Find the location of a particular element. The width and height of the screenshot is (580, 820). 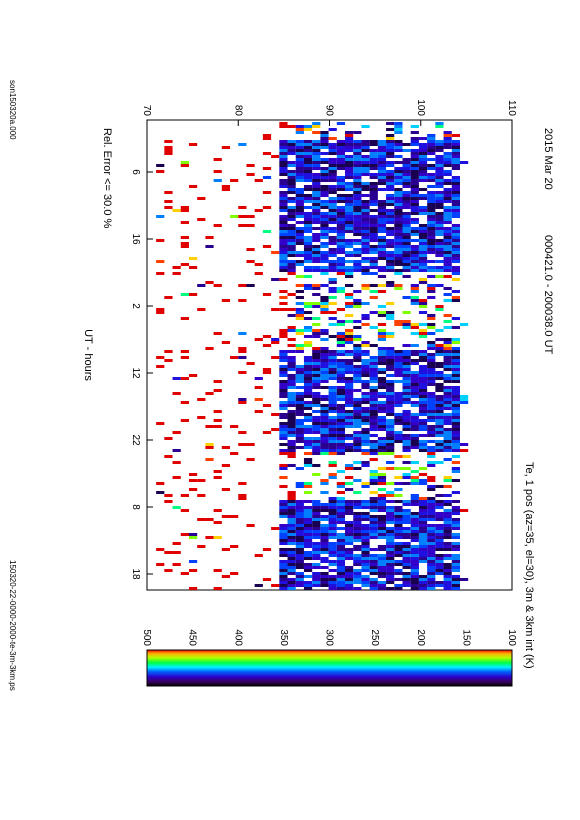

colorbar-tick-label: 100 is located at coordinates (511, 637).